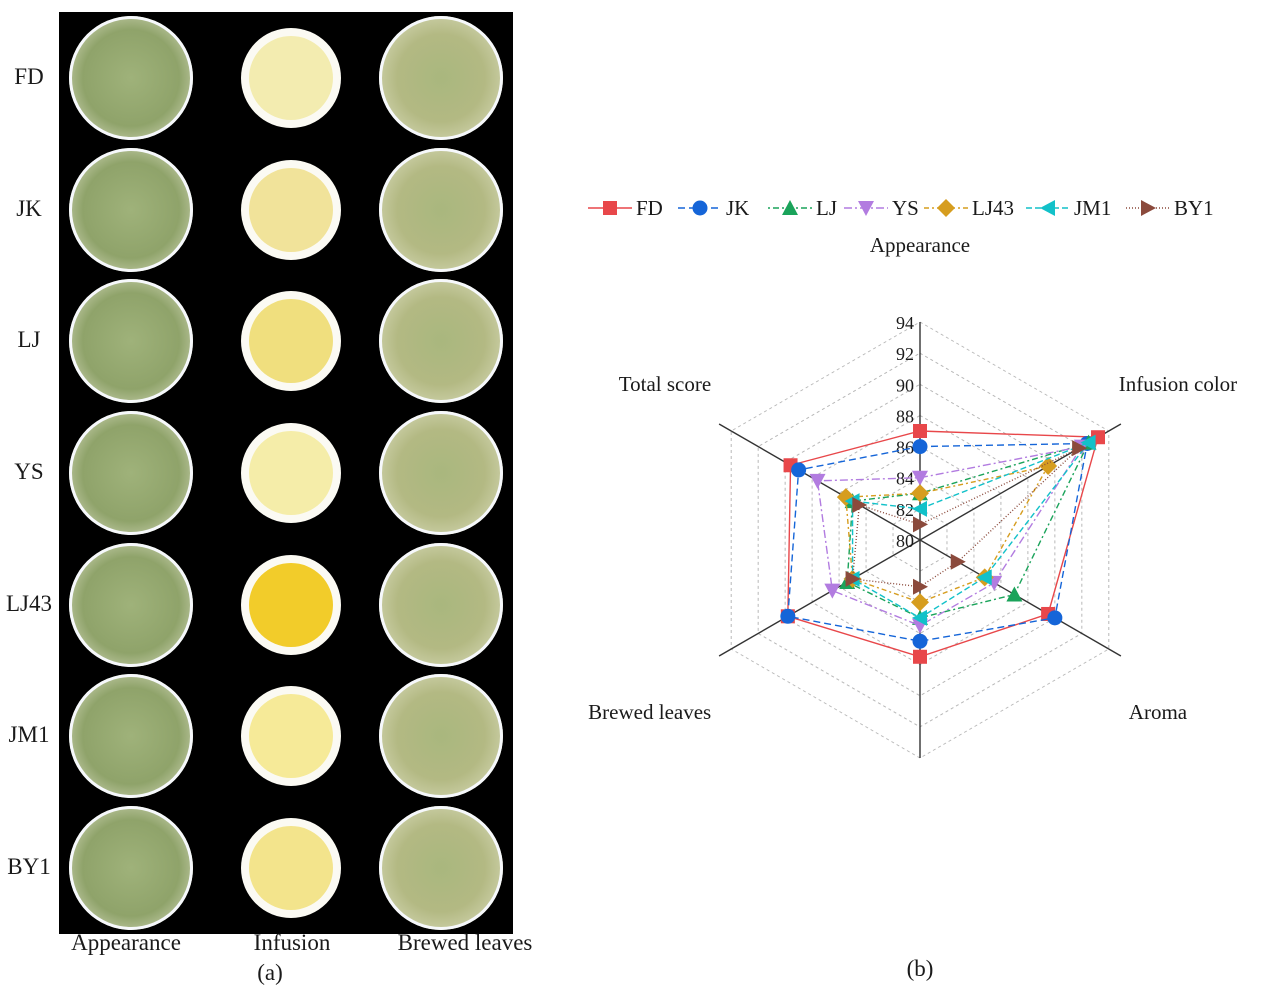 The width and height of the screenshot is (1277, 990). What do you see at coordinates (905, 208) in the screenshot?
I see `legend-label: YS` at bounding box center [905, 208].